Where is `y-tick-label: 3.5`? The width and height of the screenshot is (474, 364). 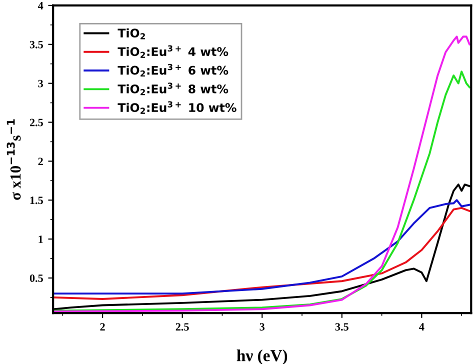 y-tick-label: 3.5 is located at coordinates (36, 44).